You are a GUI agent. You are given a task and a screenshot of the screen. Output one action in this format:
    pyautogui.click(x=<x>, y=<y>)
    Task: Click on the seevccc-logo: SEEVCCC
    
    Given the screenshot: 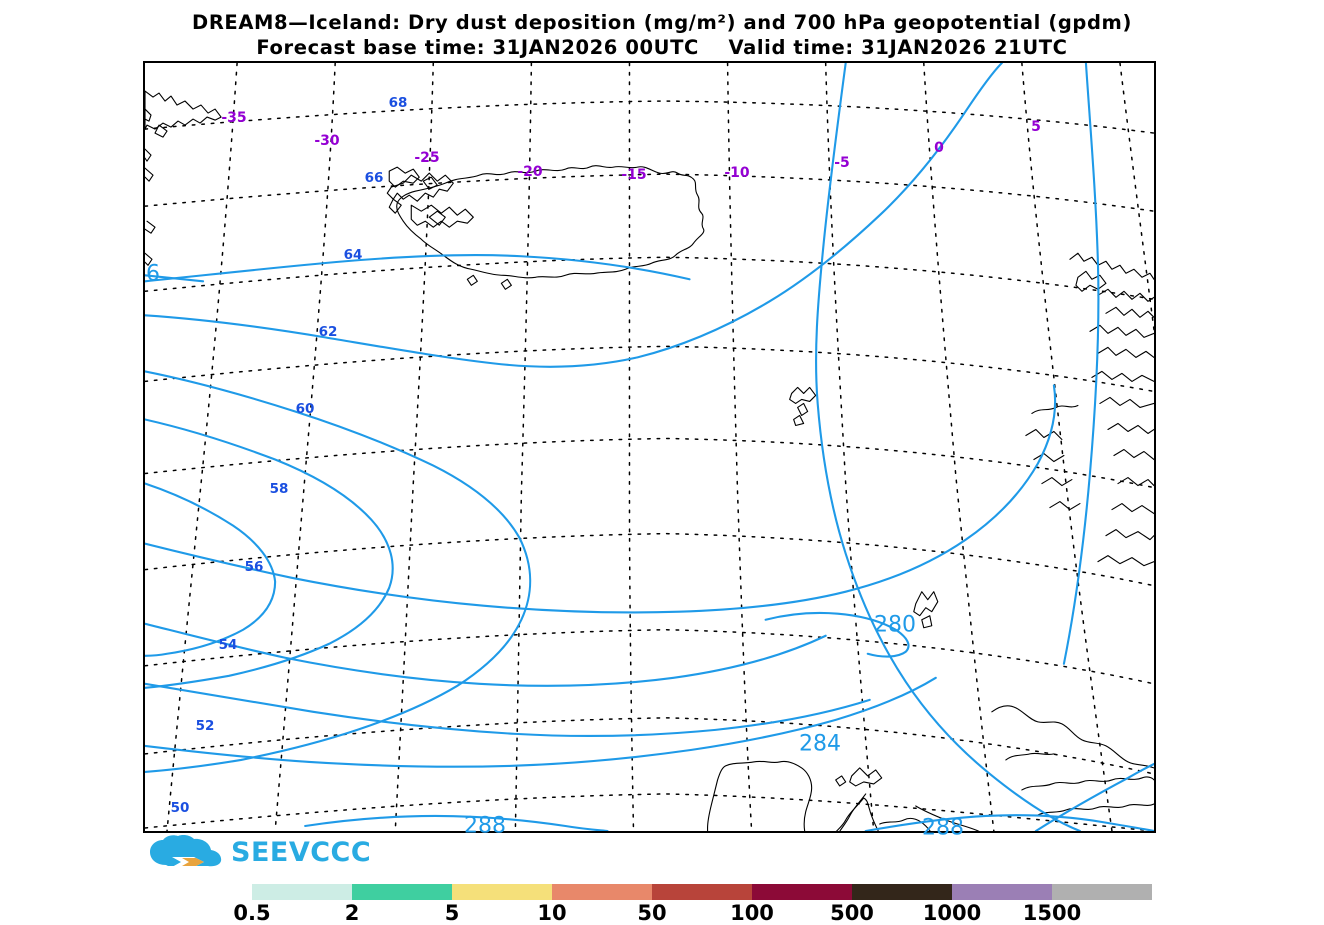 What is the action you would take?
    pyautogui.click(x=259, y=855)
    